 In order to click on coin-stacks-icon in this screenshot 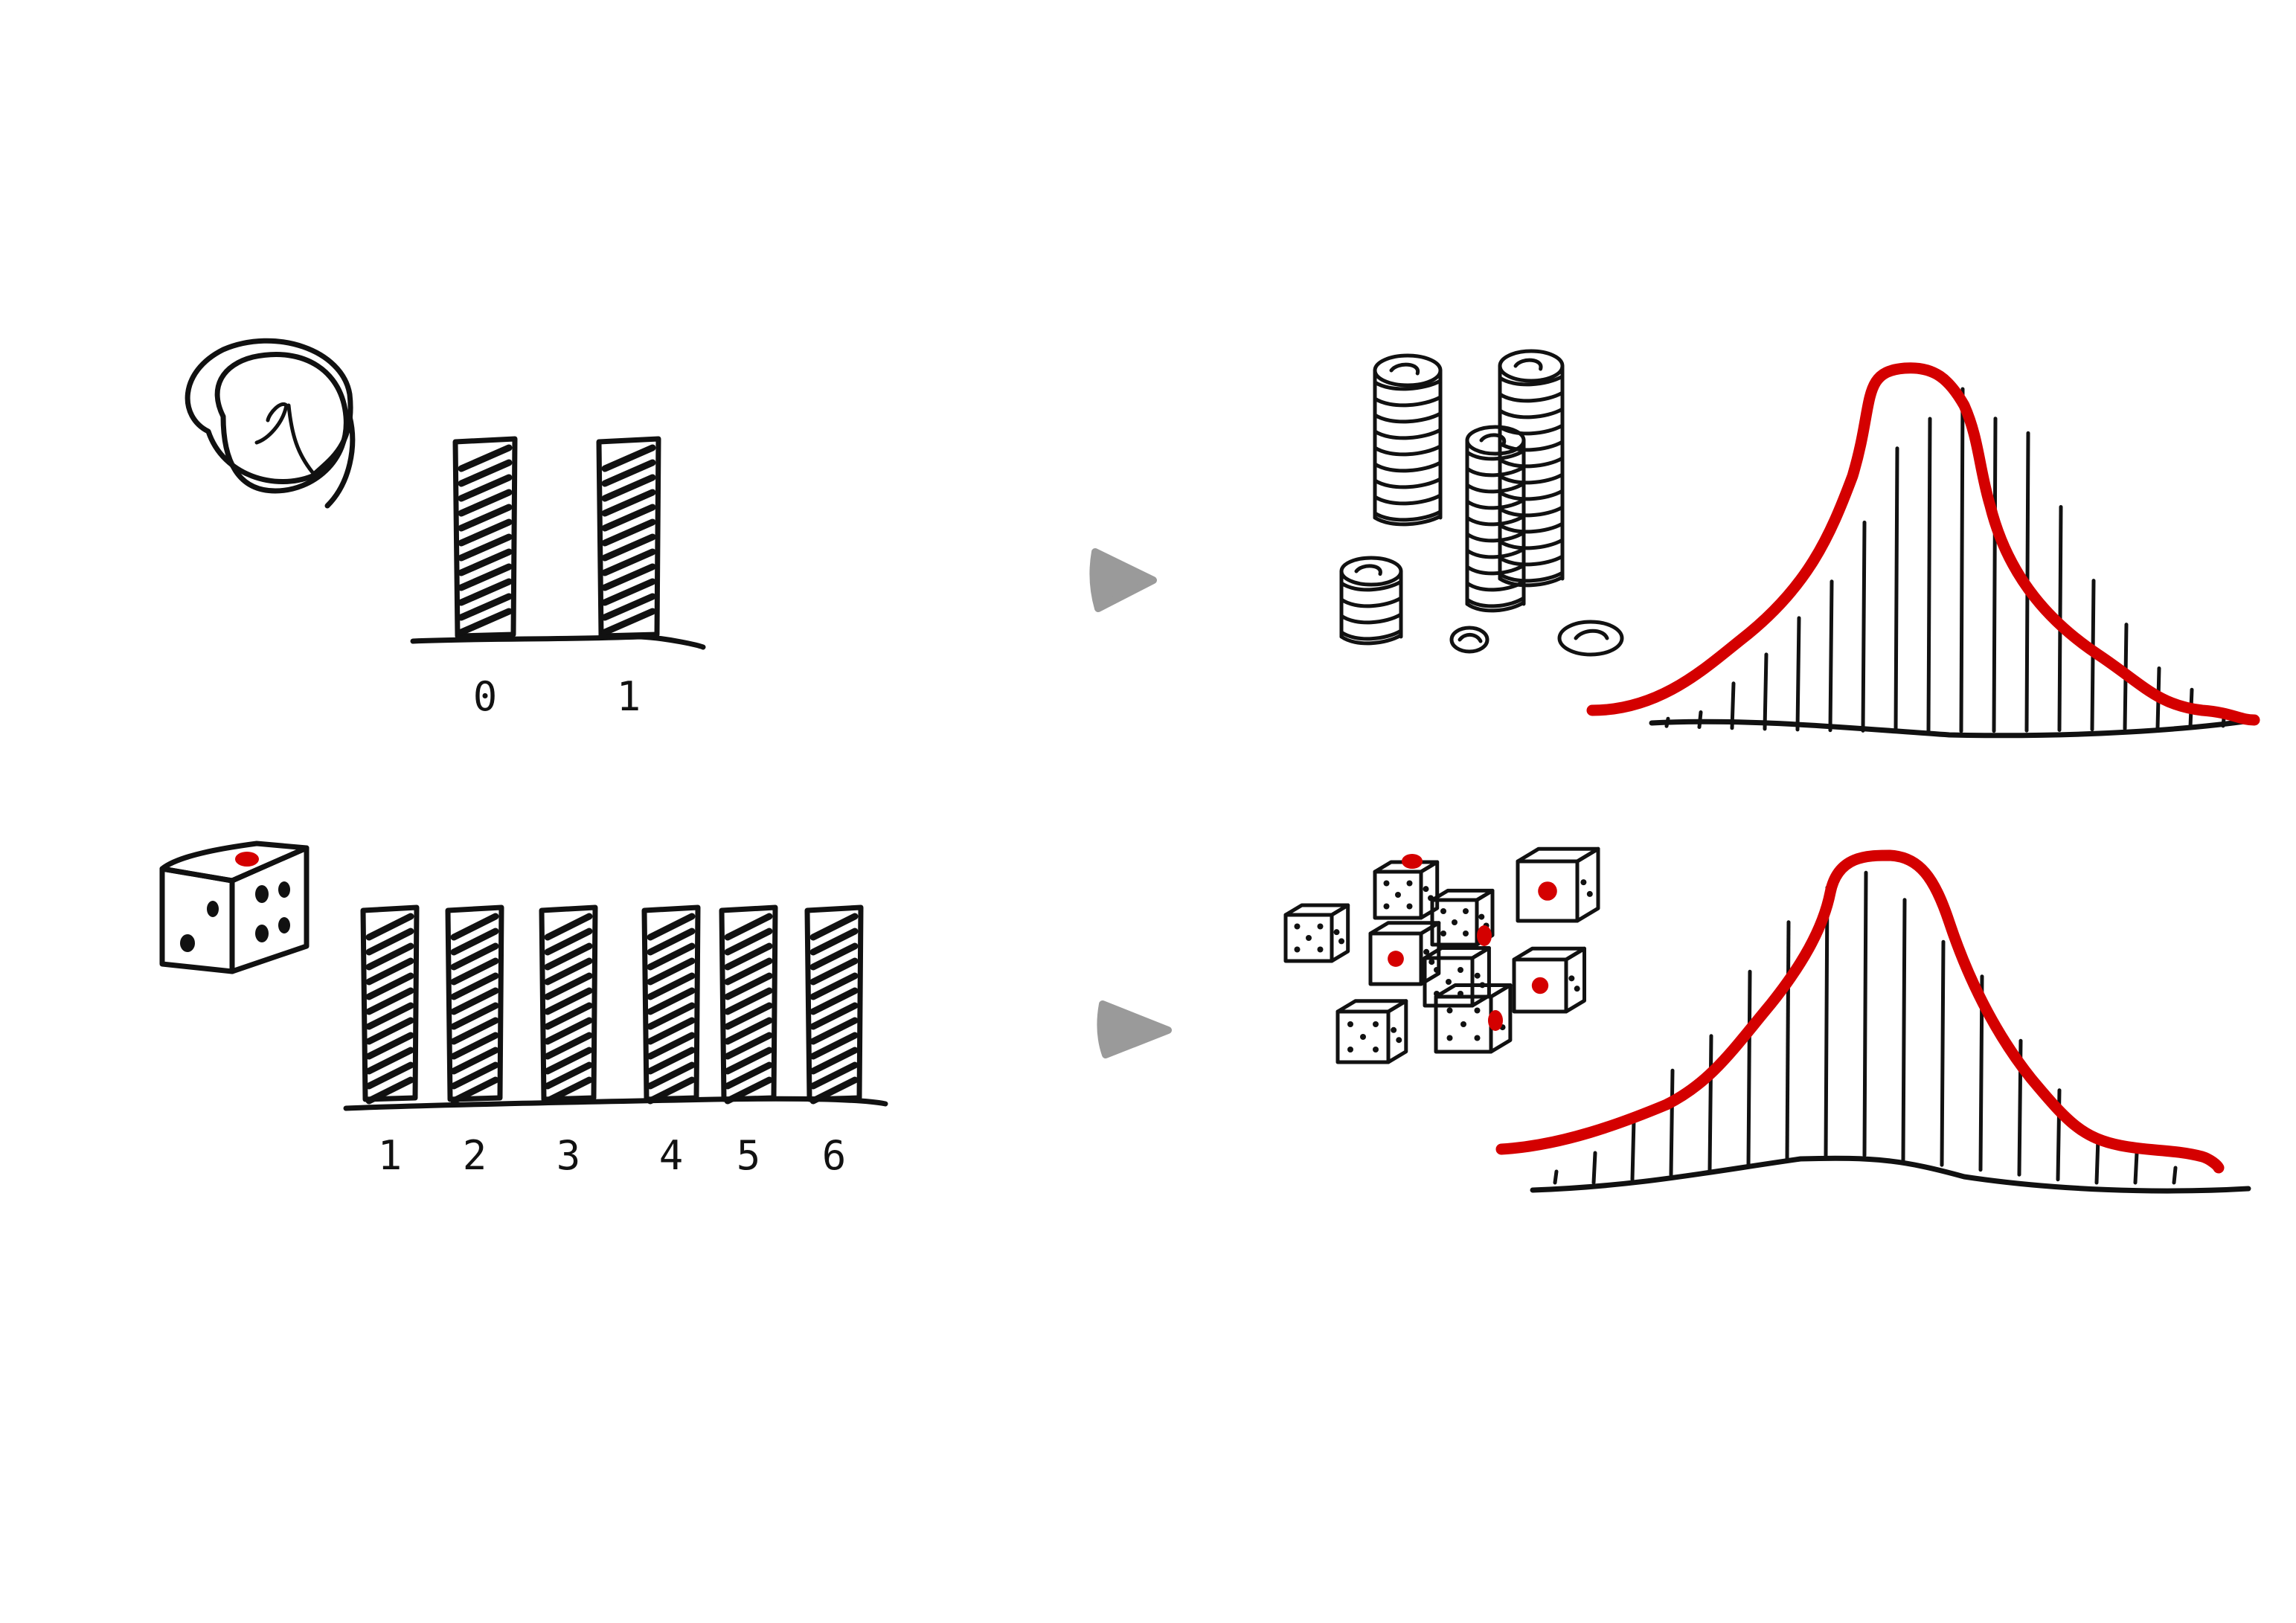, I will do `click(1481, 503)`.